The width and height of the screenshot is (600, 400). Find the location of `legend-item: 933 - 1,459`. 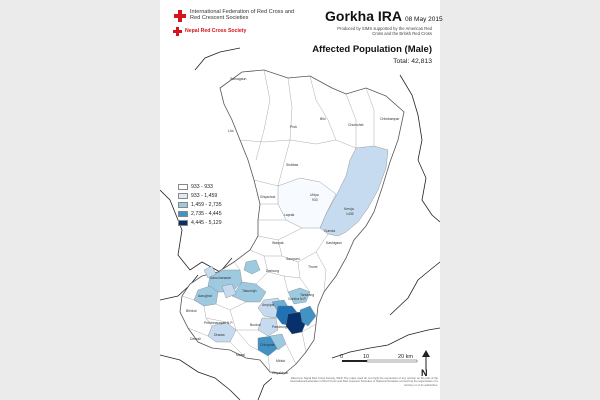

legend-item: 933 - 1,459 is located at coordinates (200, 195).